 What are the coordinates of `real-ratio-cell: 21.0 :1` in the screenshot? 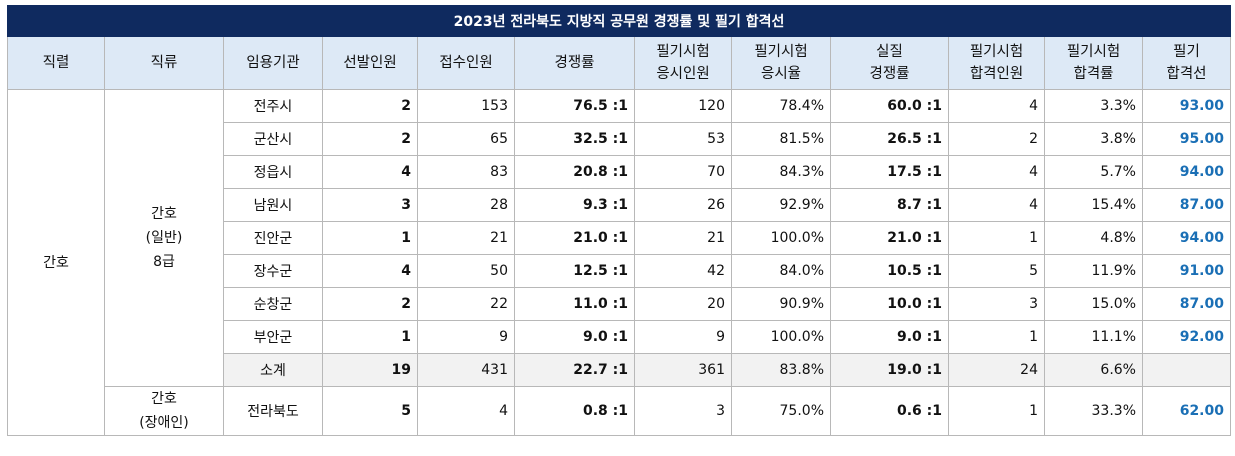 It's located at (889, 238).